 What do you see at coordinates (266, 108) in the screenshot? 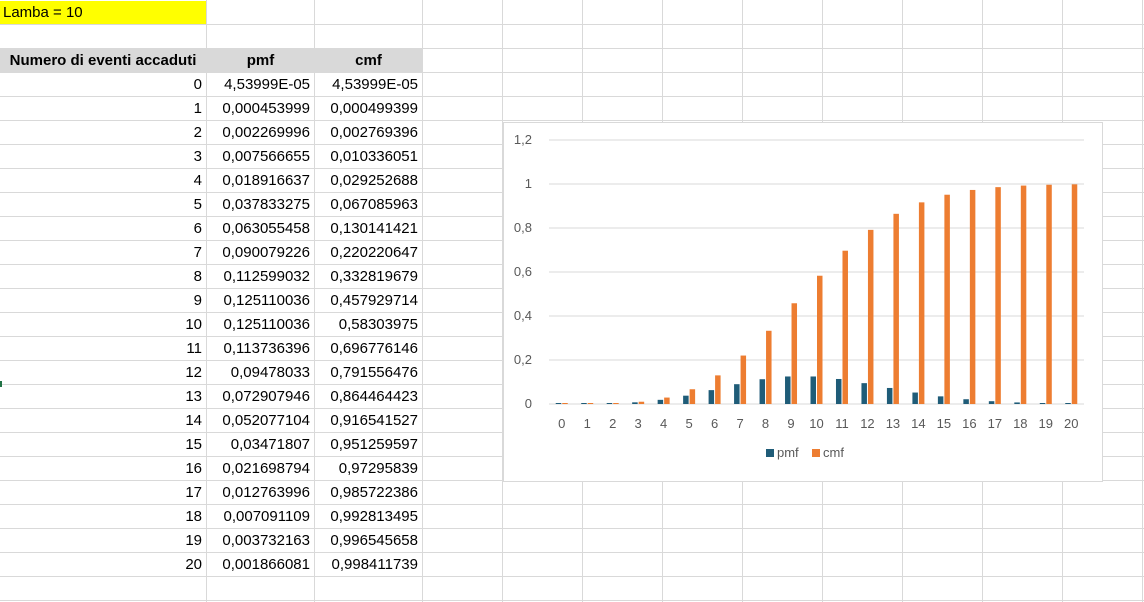
I see `pmf-cell: 0,000453999` at bounding box center [266, 108].